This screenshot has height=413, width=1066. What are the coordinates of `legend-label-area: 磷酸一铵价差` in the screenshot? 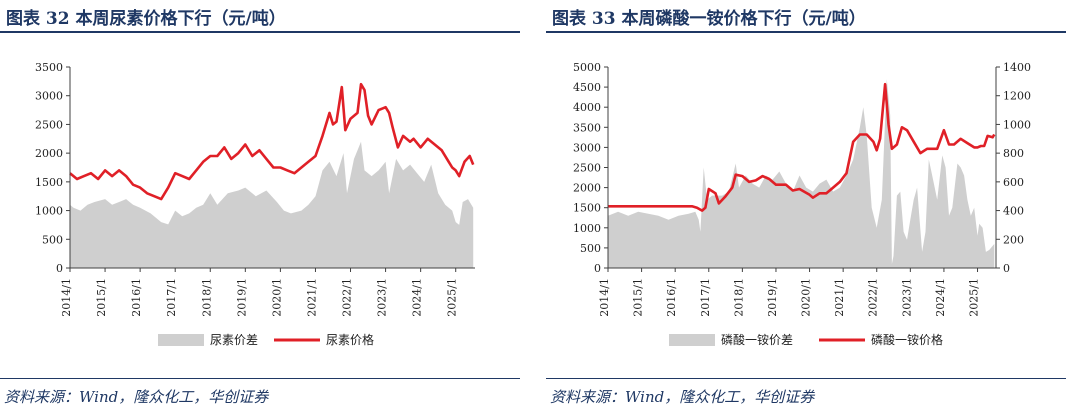 It's located at (757, 339).